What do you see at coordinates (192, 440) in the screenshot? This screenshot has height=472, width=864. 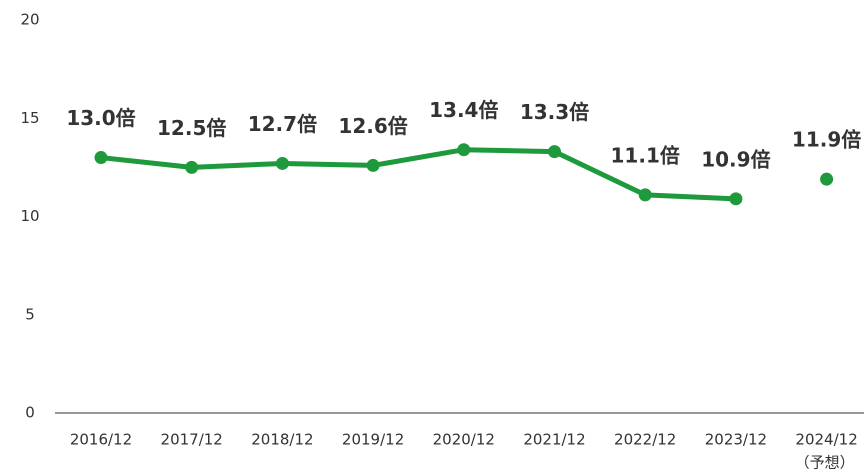 I see `x-tick-label: 2017/12` at bounding box center [192, 440].